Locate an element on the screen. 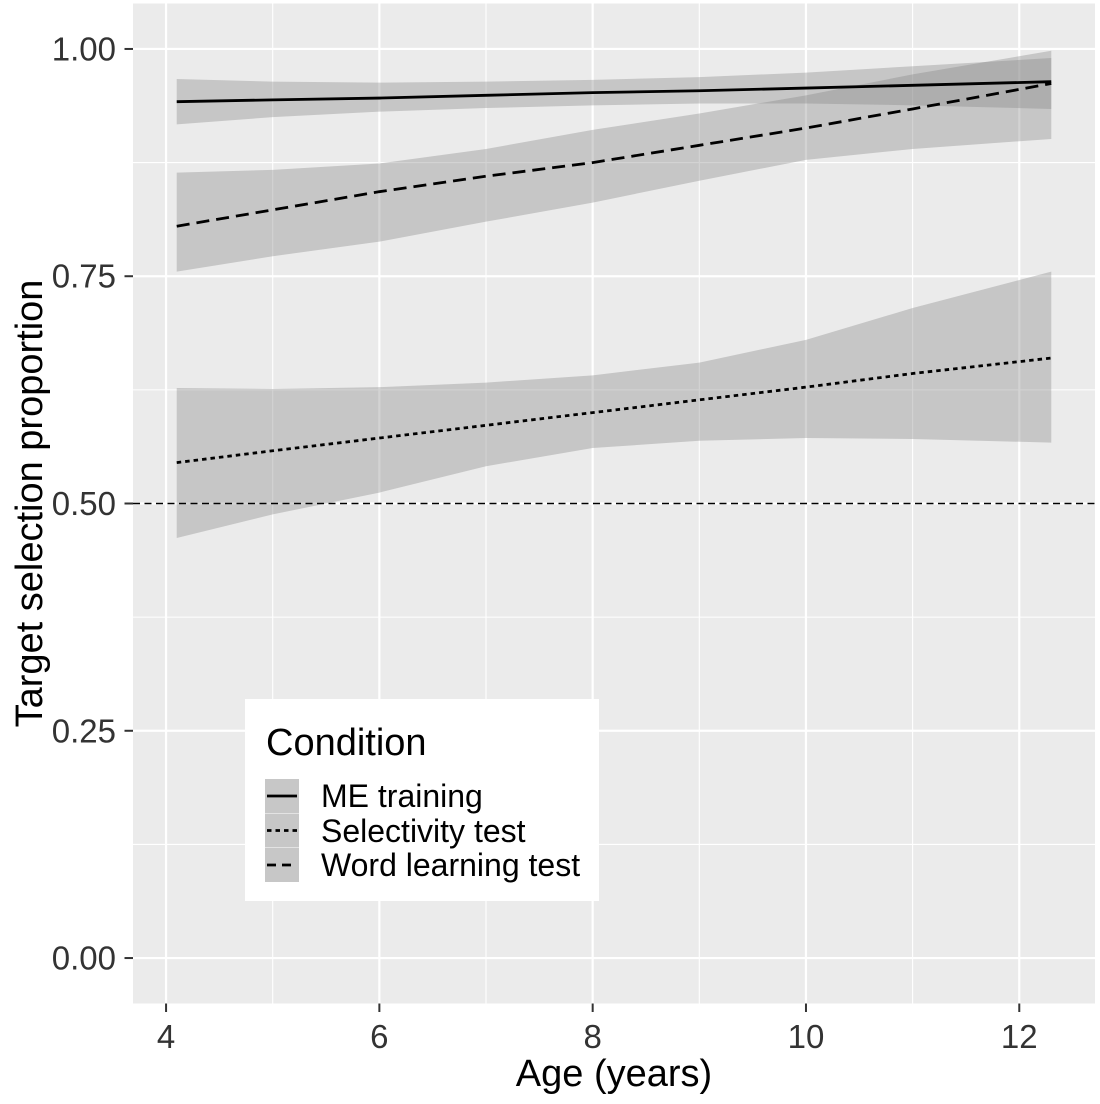 The width and height of the screenshot is (1100, 1104). y-axis: 0.00 0.25 0.50 0.75 1.00 is located at coordinates (92, 503).